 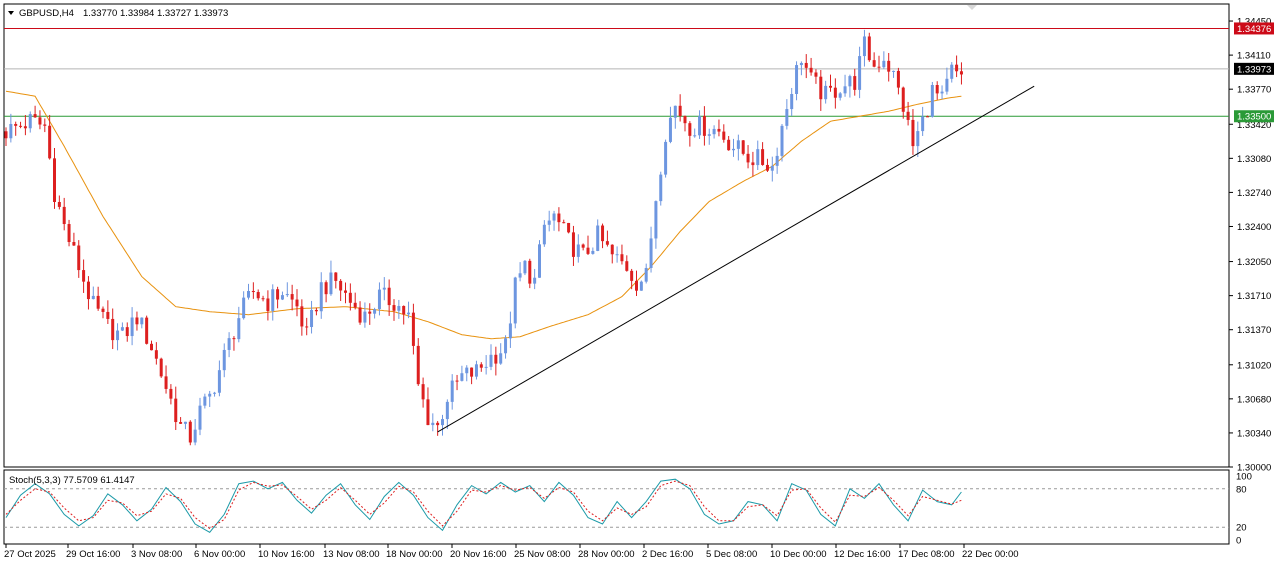 I want to click on stochastic-tick-label: 100, so click(x=1244, y=477).